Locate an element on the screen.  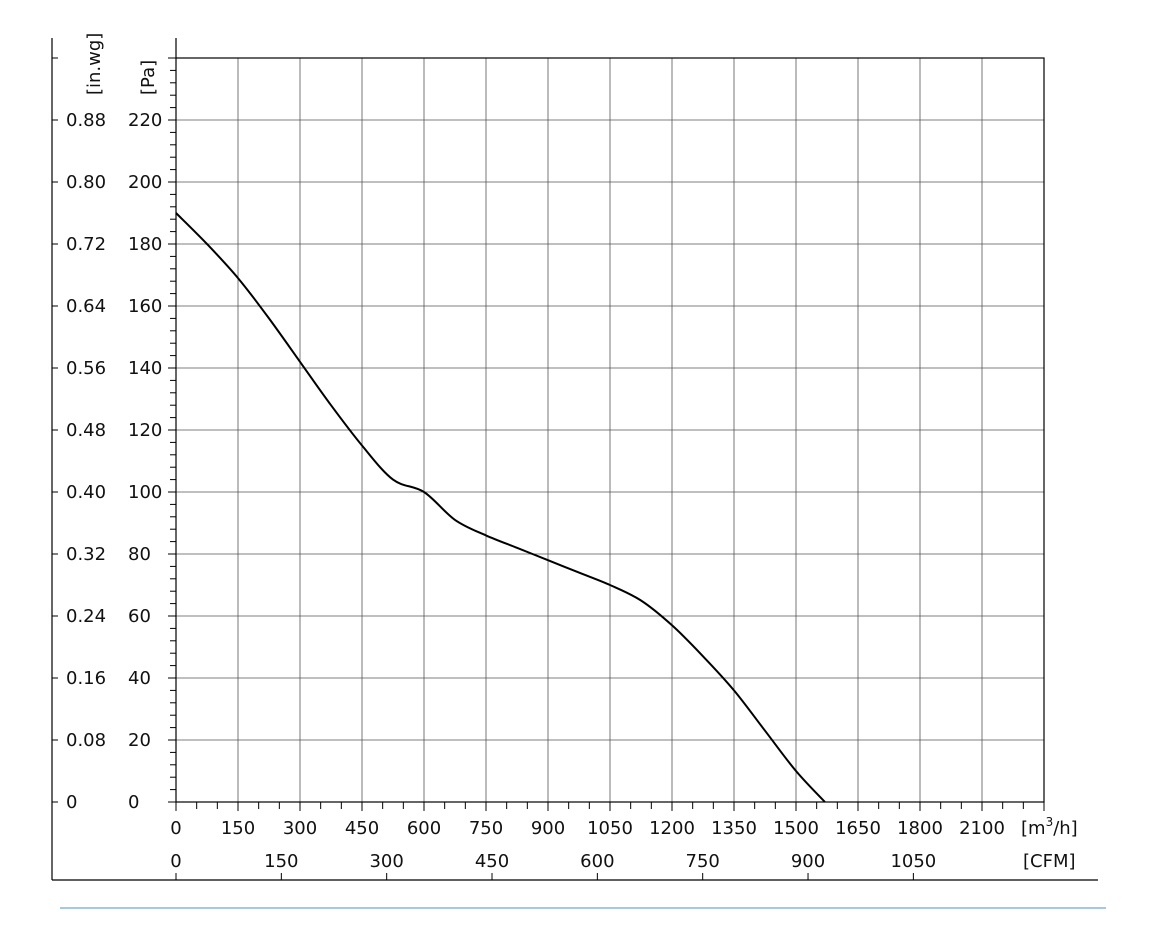
cfm-tick-label: 600 is located at coordinates (597, 861).